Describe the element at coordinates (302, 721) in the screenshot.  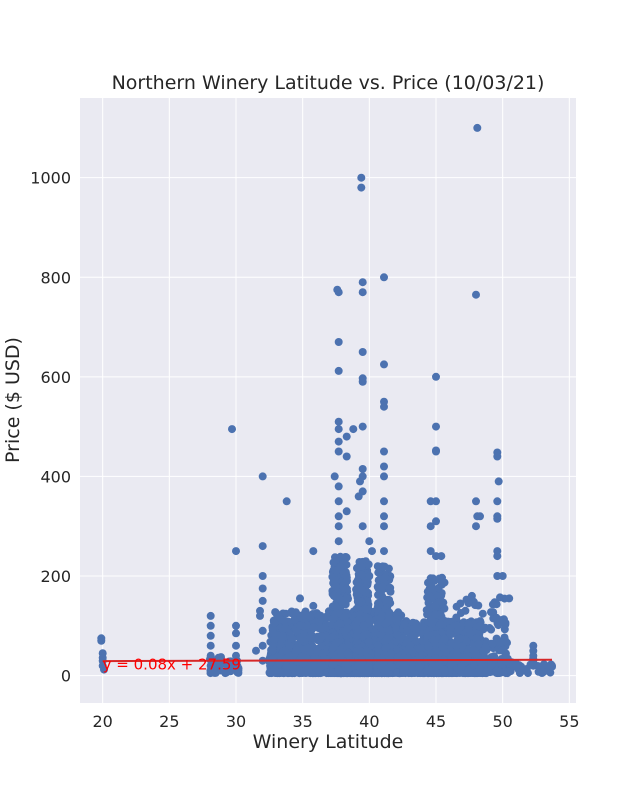
I see `x-tick-label: 35` at that location.